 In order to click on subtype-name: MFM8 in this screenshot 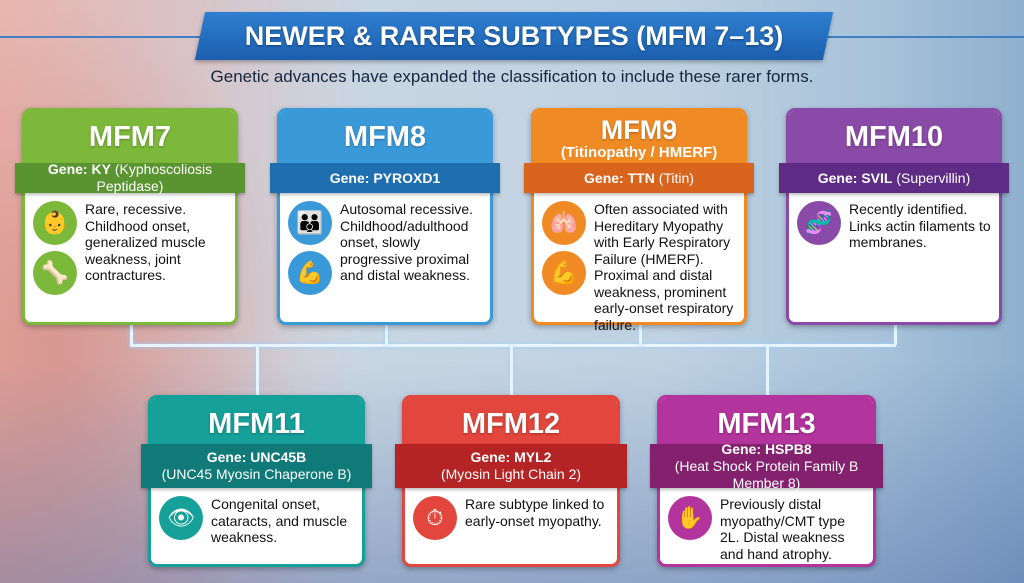, I will do `click(385, 137)`.